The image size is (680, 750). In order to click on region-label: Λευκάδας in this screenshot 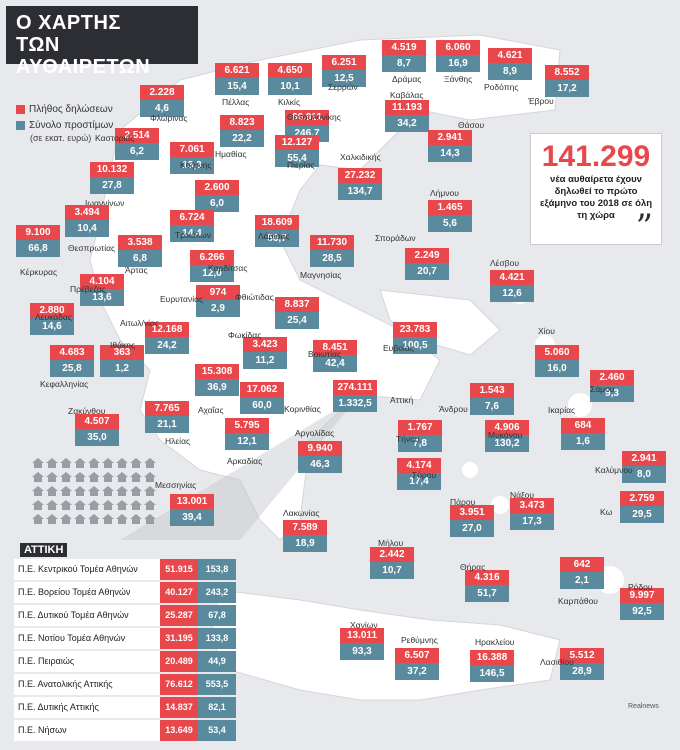, I will do `click(53, 317)`.